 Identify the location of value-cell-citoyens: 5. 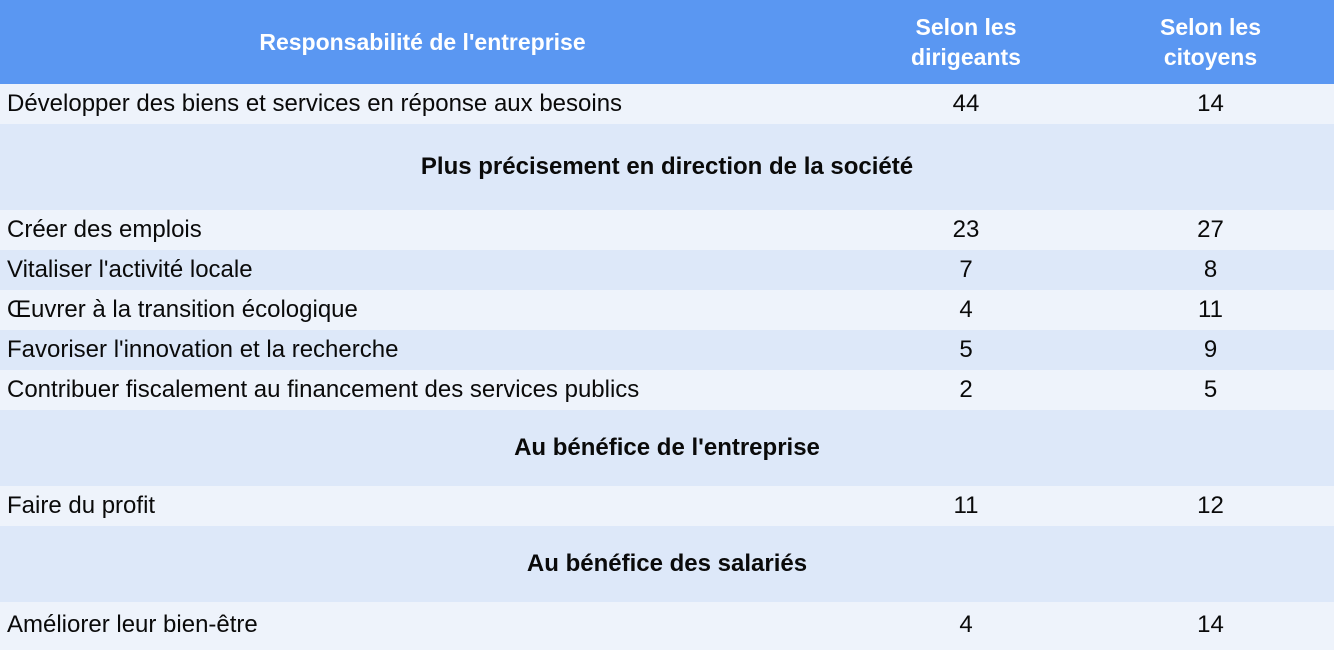
(1210, 390).